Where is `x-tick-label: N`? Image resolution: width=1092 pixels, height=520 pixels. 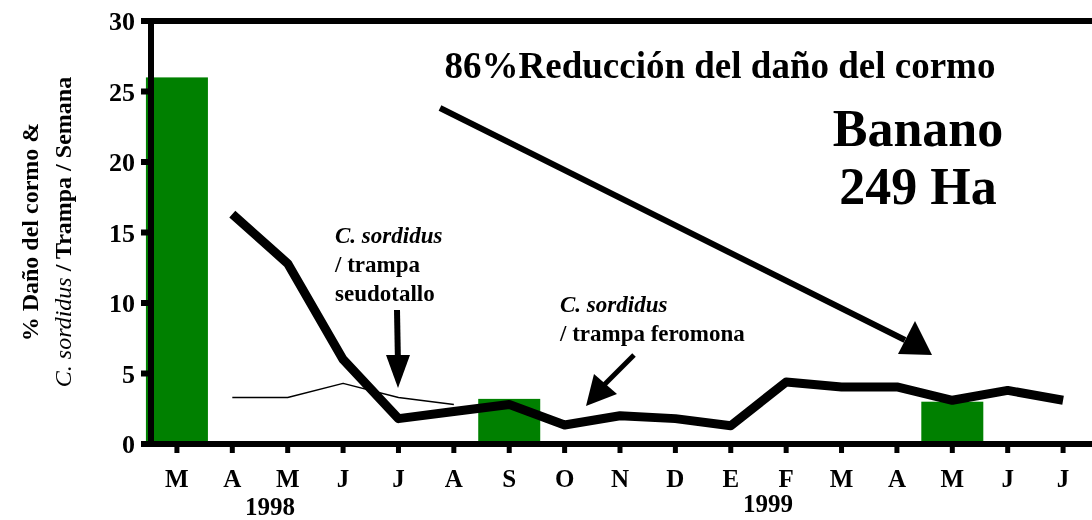
x-tick-label: N is located at coordinates (620, 478).